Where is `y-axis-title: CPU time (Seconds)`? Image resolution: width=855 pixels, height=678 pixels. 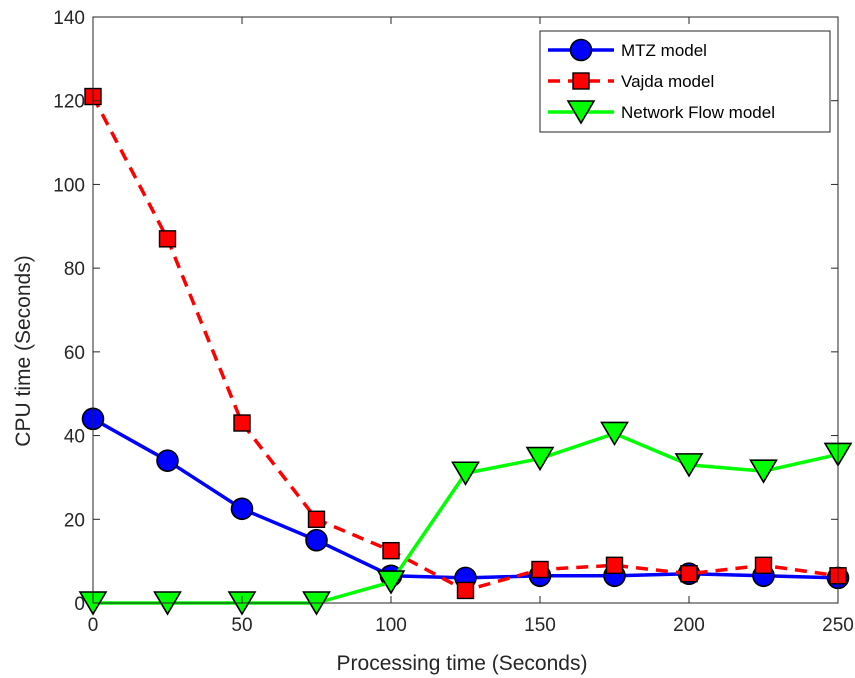
y-axis-title: CPU time (Seconds) is located at coordinates (23, 350).